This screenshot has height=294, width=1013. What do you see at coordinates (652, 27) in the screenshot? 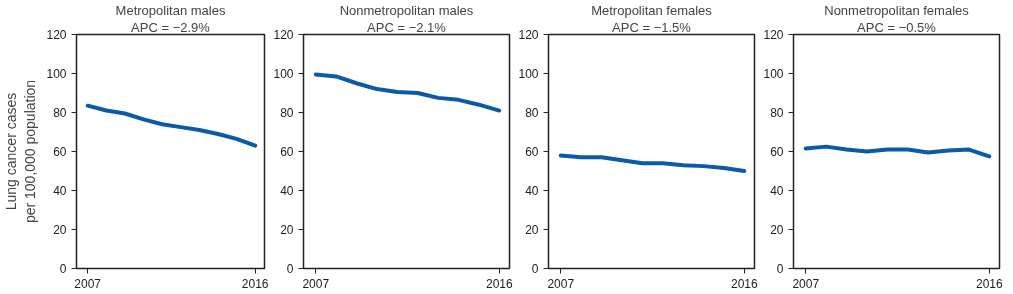
I see `chart-subtitle: APC = −1.5%` at bounding box center [652, 27].